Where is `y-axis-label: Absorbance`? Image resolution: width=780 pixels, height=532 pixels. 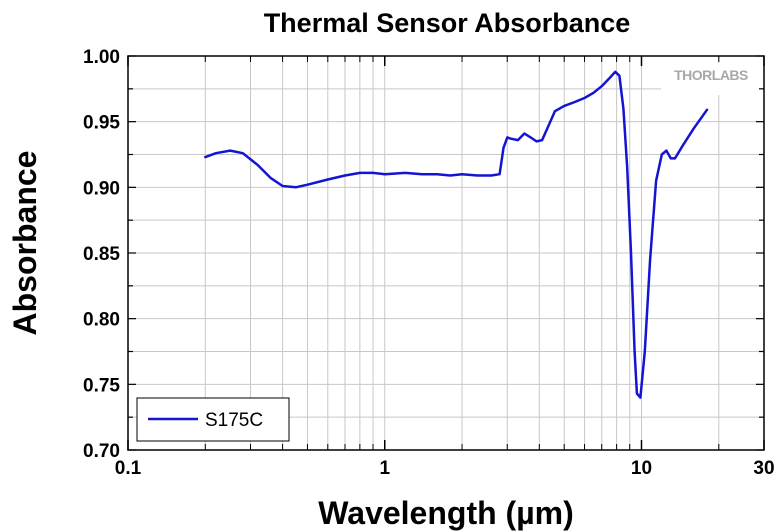
y-axis-label: Absorbance is located at coordinates (25, 243).